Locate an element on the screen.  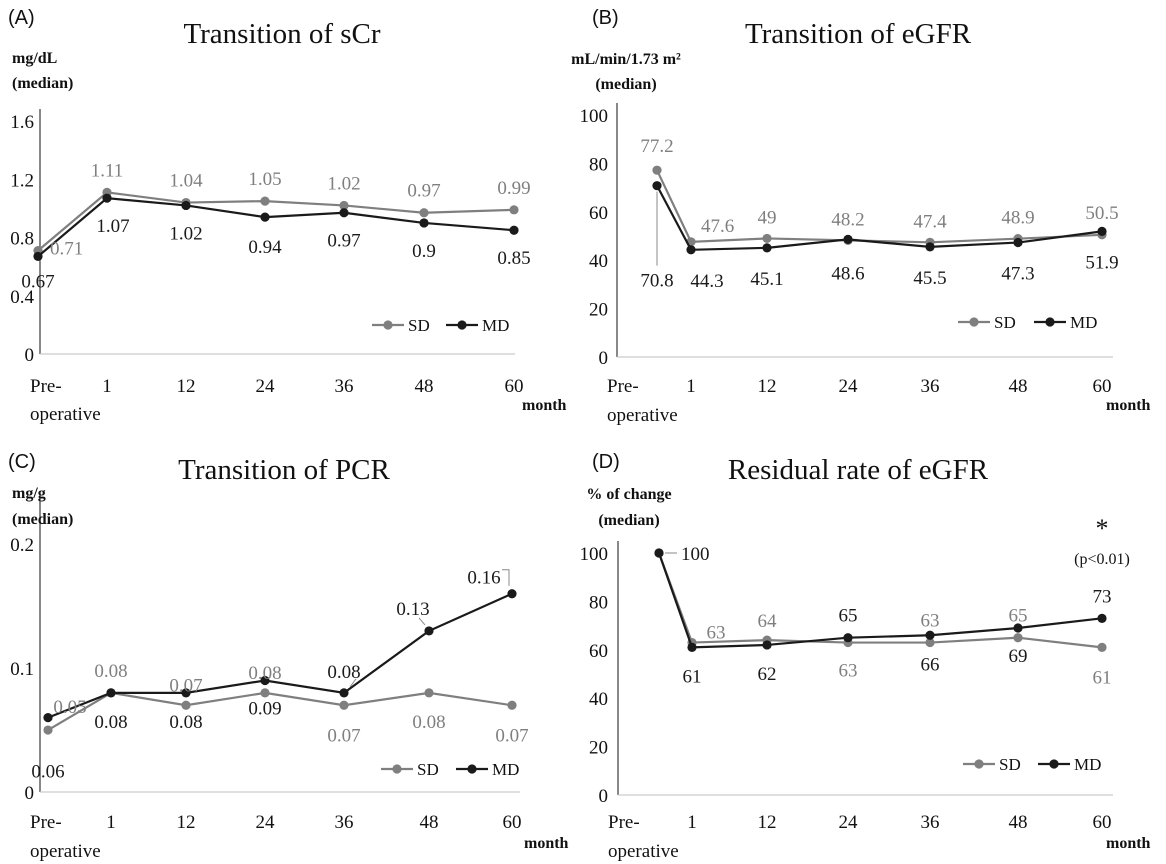
data-label-md: 73 is located at coordinates (1102, 596).